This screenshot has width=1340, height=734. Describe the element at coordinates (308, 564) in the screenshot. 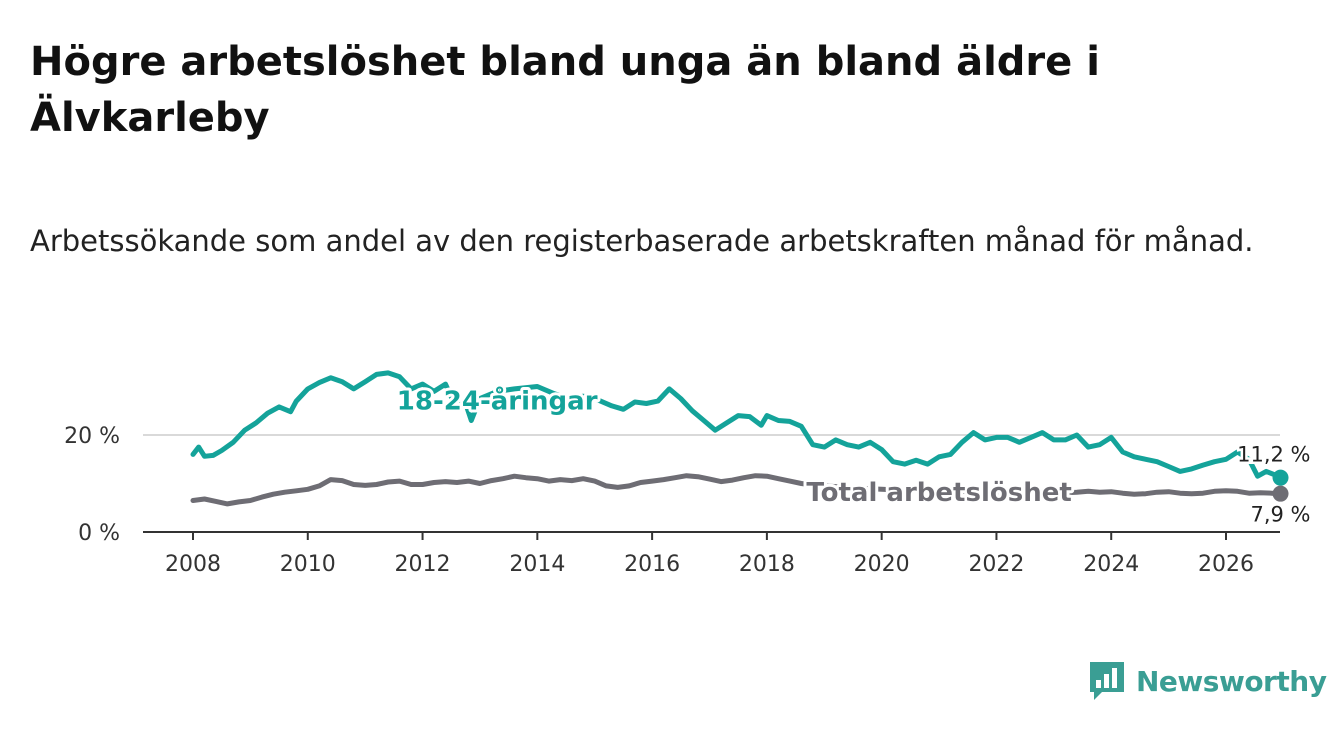

I see `x-tick-label: 2010` at that location.